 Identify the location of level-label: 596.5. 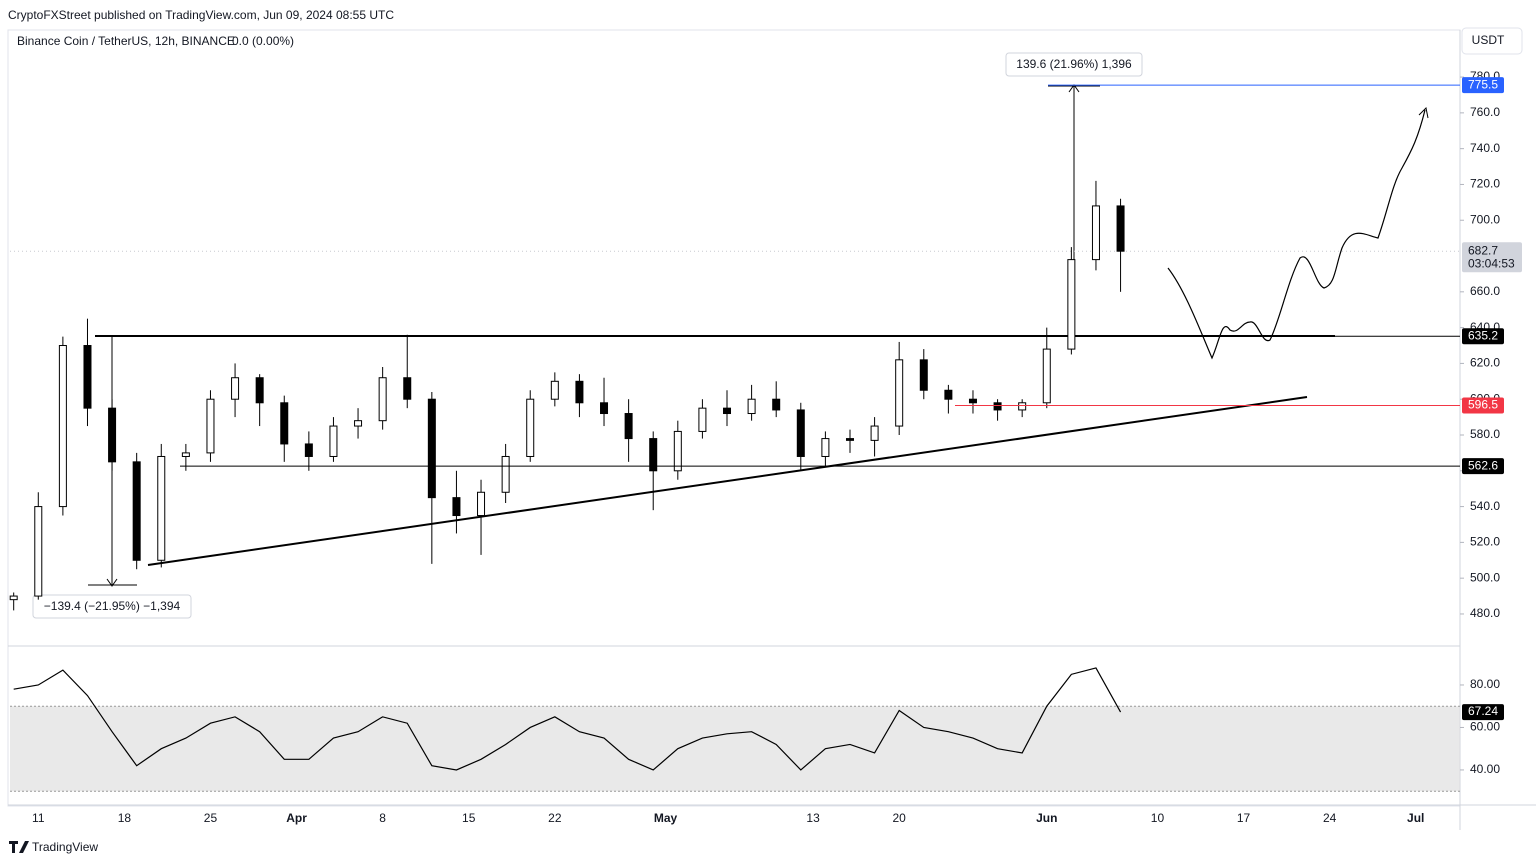
(1483, 405).